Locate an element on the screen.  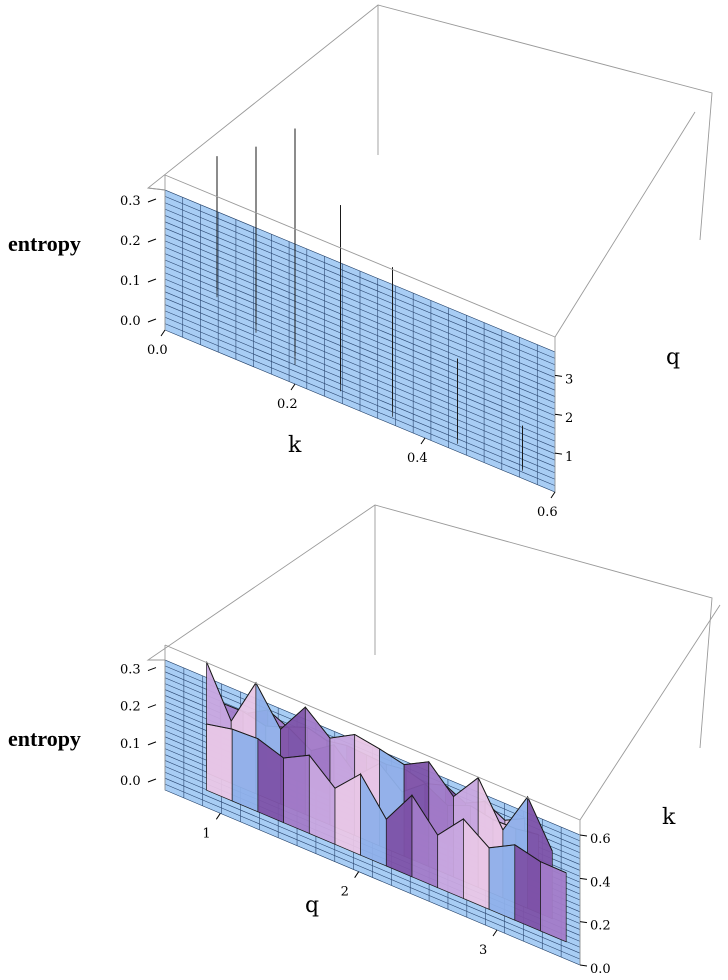
p2-ztick-label: 0.0 is located at coordinates (130, 781).